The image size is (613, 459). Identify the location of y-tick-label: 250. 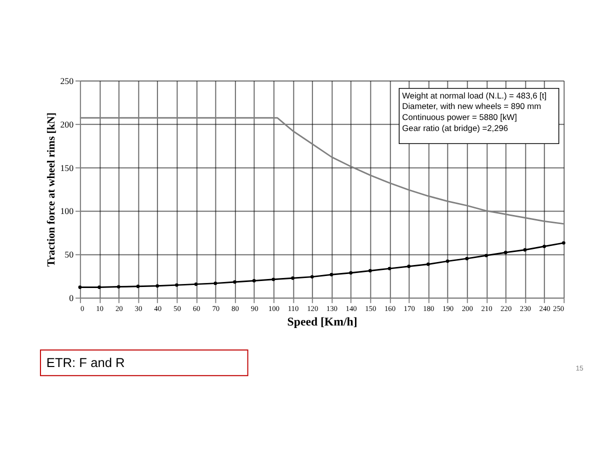
(67, 81).